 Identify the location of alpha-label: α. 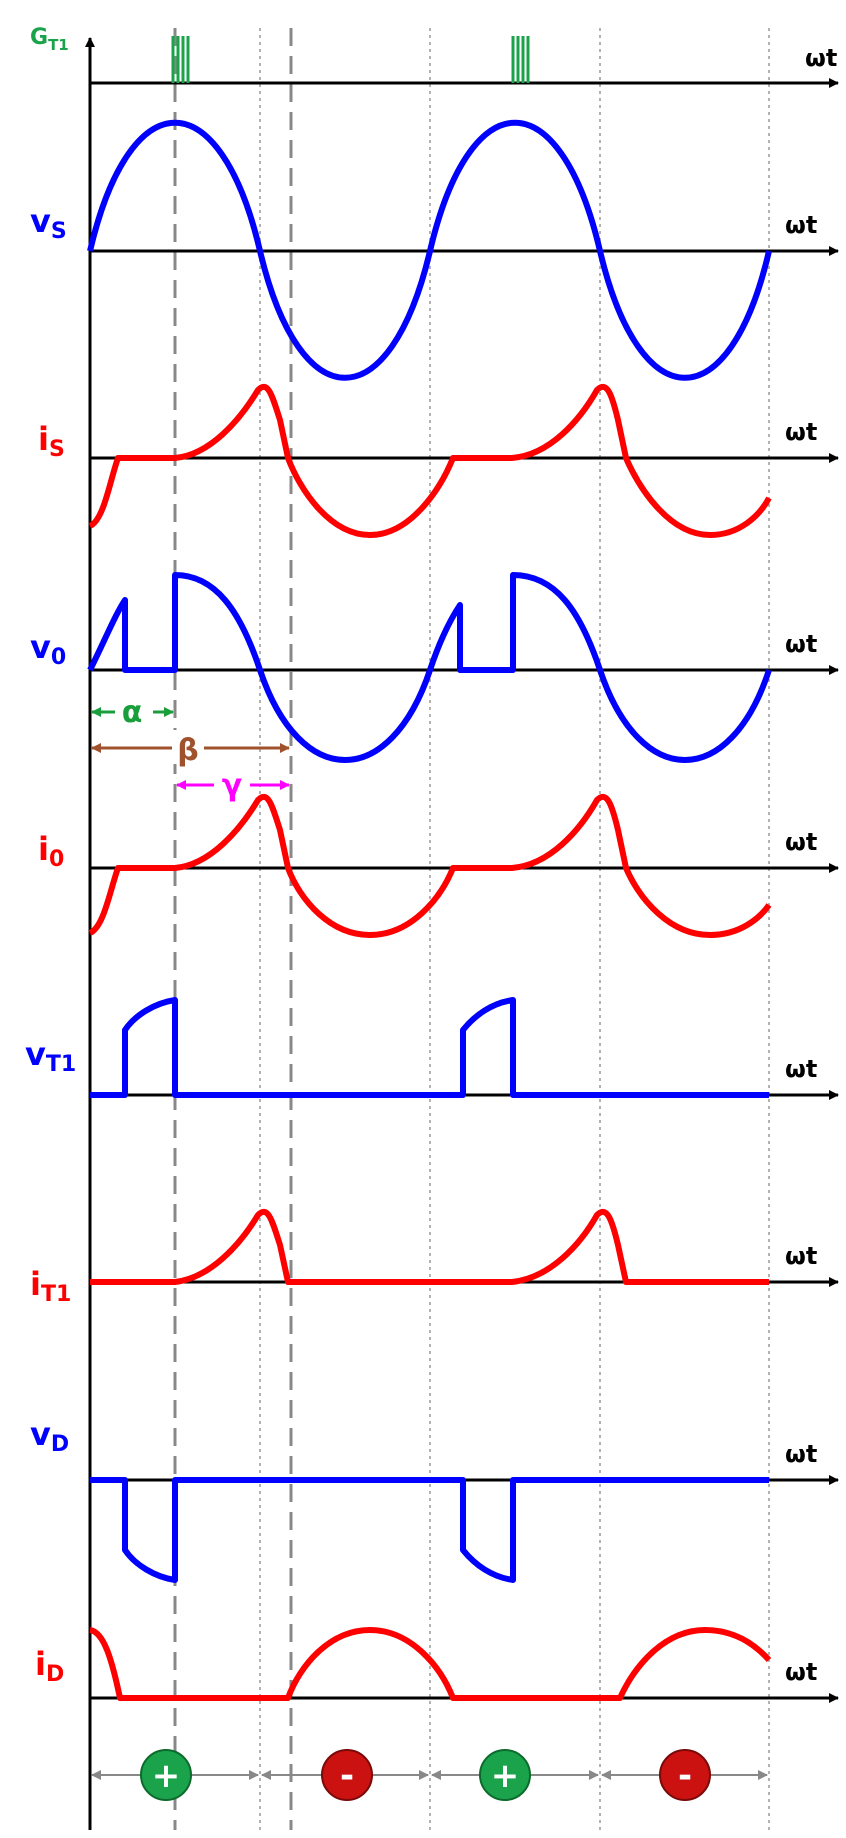
(132, 712).